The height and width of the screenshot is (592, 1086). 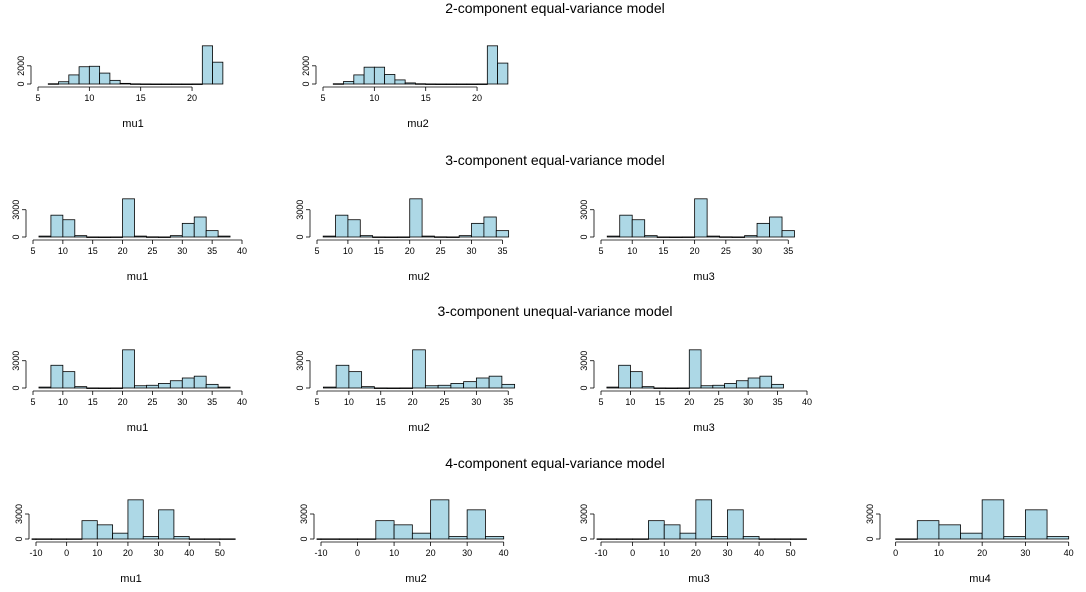 I want to click on row-title-3comp-uneqvar: 3-component unequal-variance model, so click(x=554, y=311).